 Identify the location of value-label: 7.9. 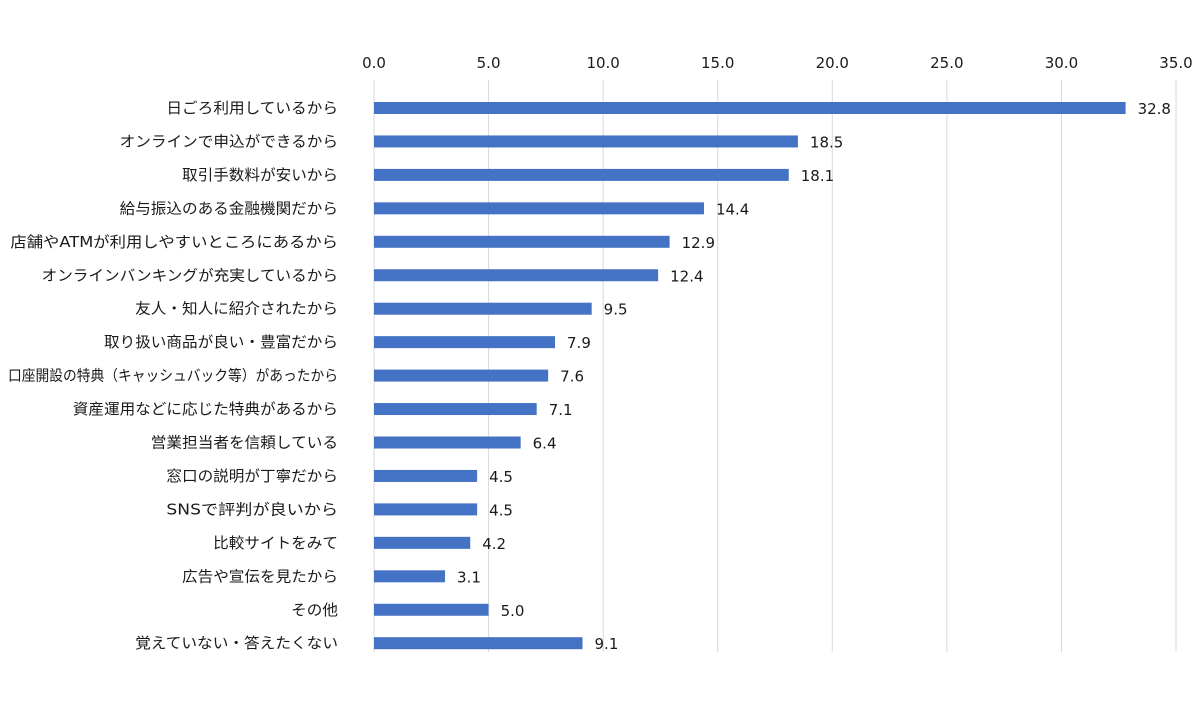
(579, 343).